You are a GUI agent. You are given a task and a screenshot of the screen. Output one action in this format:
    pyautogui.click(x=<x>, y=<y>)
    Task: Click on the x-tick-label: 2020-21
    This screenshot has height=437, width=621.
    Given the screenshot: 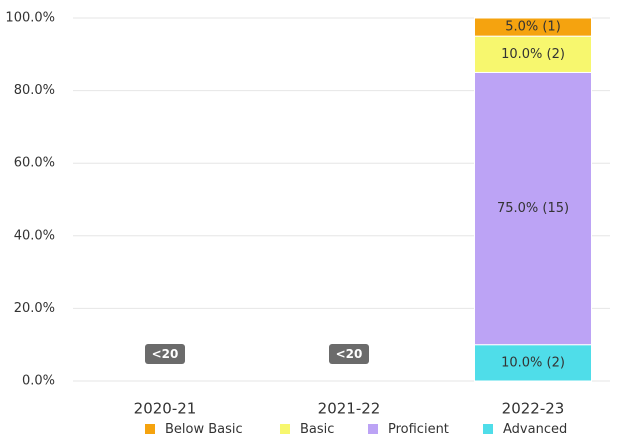 What is the action you would take?
    pyautogui.click(x=165, y=409)
    